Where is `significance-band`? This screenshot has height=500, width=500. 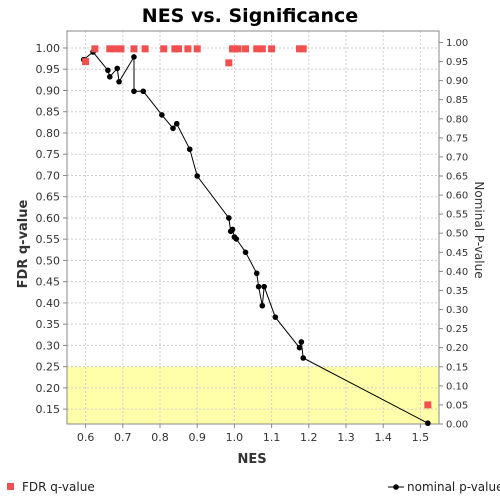 significance-band is located at coordinates (253, 395).